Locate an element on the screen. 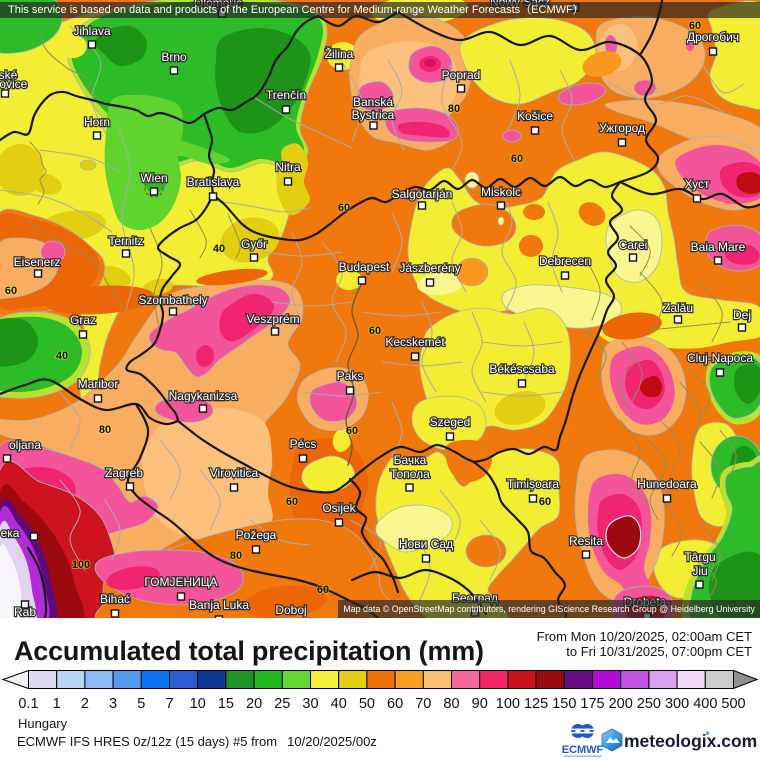  svg-text: Pécs is located at coordinates (303, 444).